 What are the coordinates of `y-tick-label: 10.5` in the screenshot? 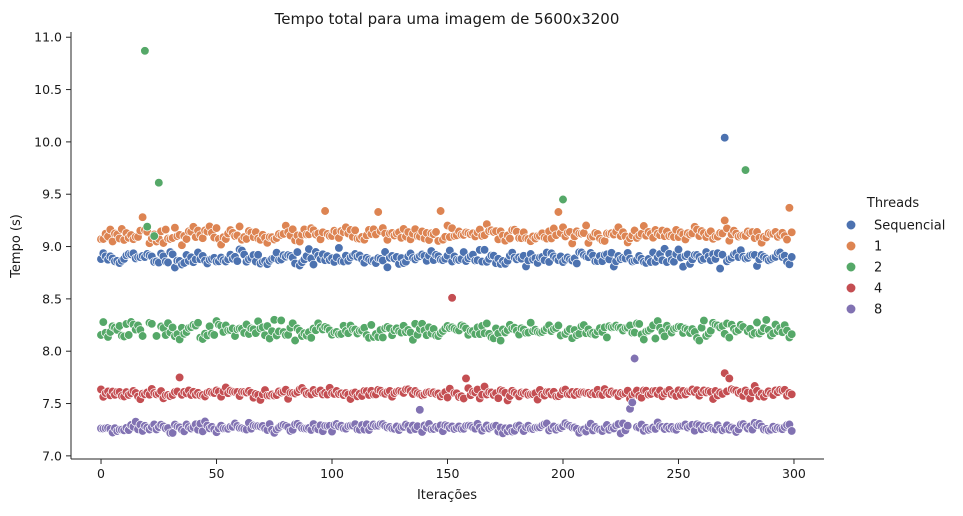 It's located at (48, 89).